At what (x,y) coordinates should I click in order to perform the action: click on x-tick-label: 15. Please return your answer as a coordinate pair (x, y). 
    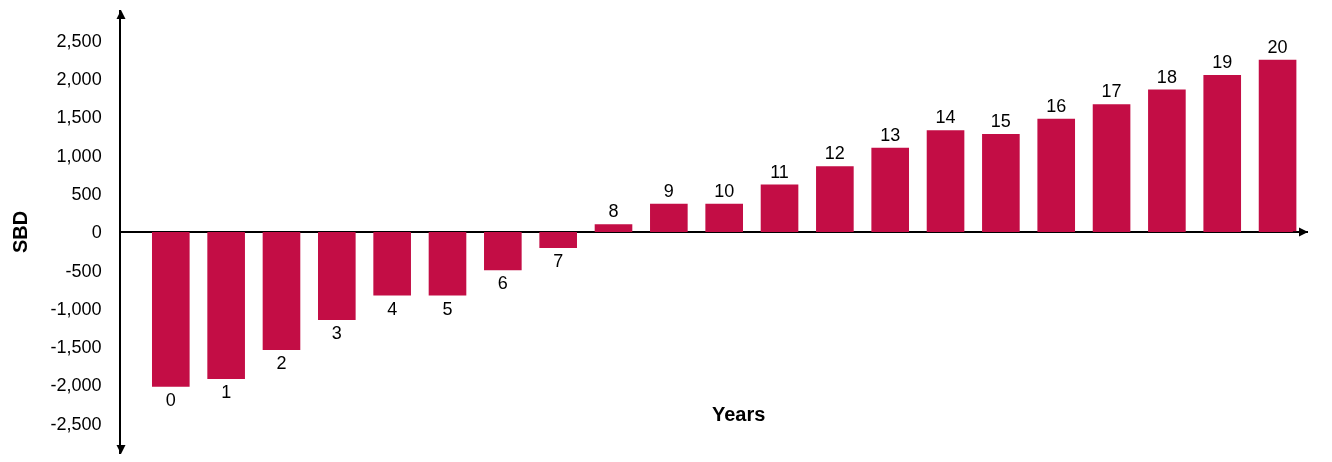
    Looking at the image, I should click on (1000, 121).